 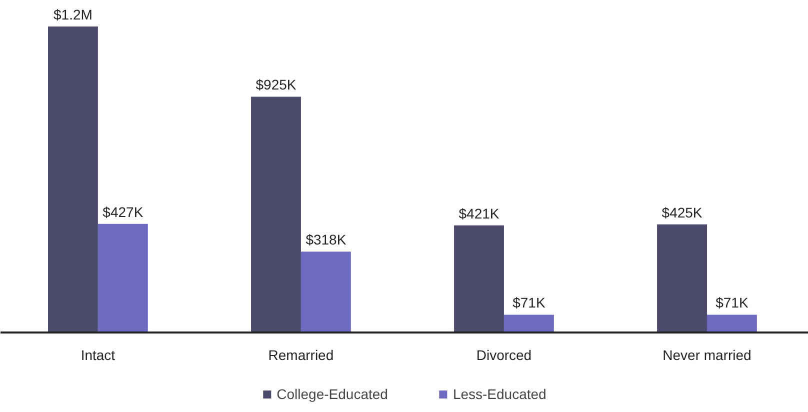 I want to click on x-tick-label: Remarried, so click(x=301, y=354).